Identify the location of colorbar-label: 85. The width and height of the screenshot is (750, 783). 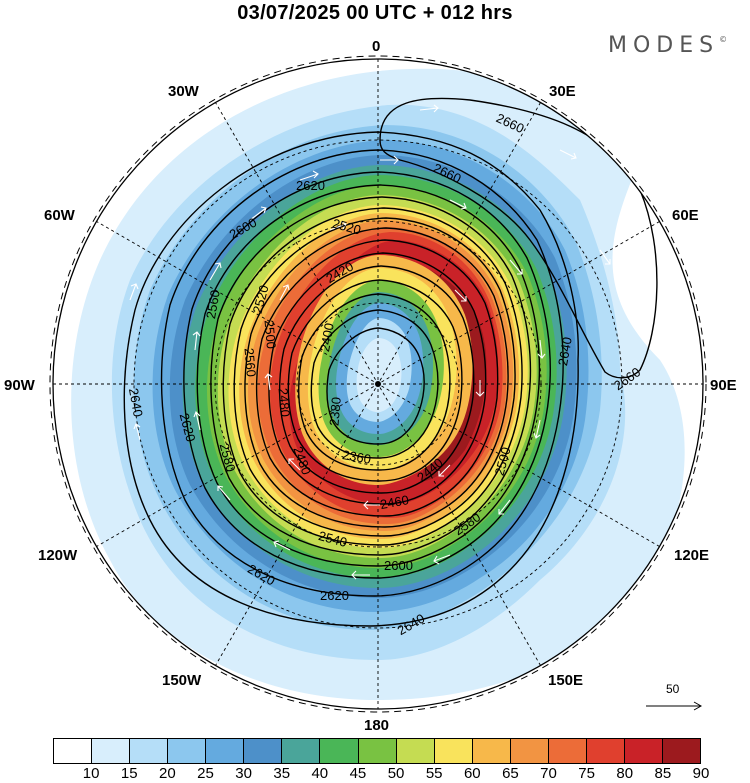
(663, 773).